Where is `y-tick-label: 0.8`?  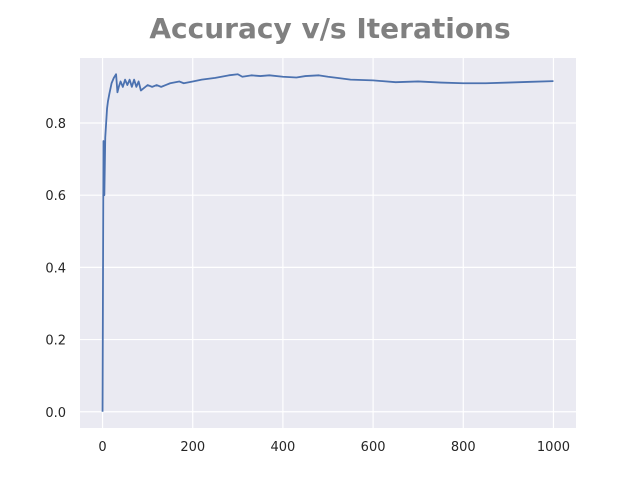 y-tick-label: 0.8 is located at coordinates (55, 124).